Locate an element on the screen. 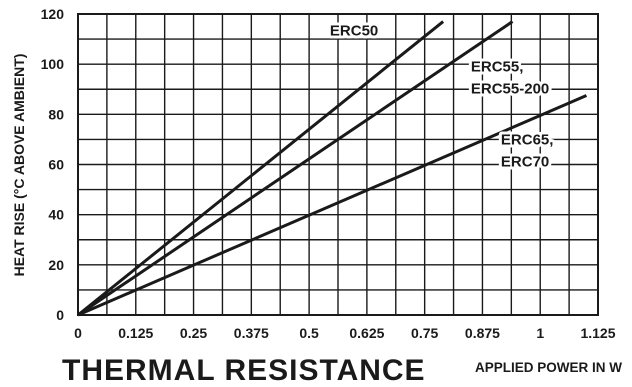 Image resolution: width=632 pixels, height=387 pixels. y-tick-label: 100 is located at coordinates (53, 64).